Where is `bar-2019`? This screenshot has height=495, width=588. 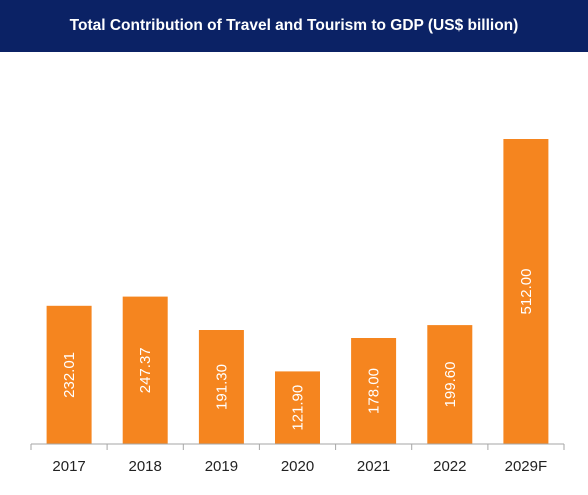
bar-2019 is located at coordinates (221, 387).